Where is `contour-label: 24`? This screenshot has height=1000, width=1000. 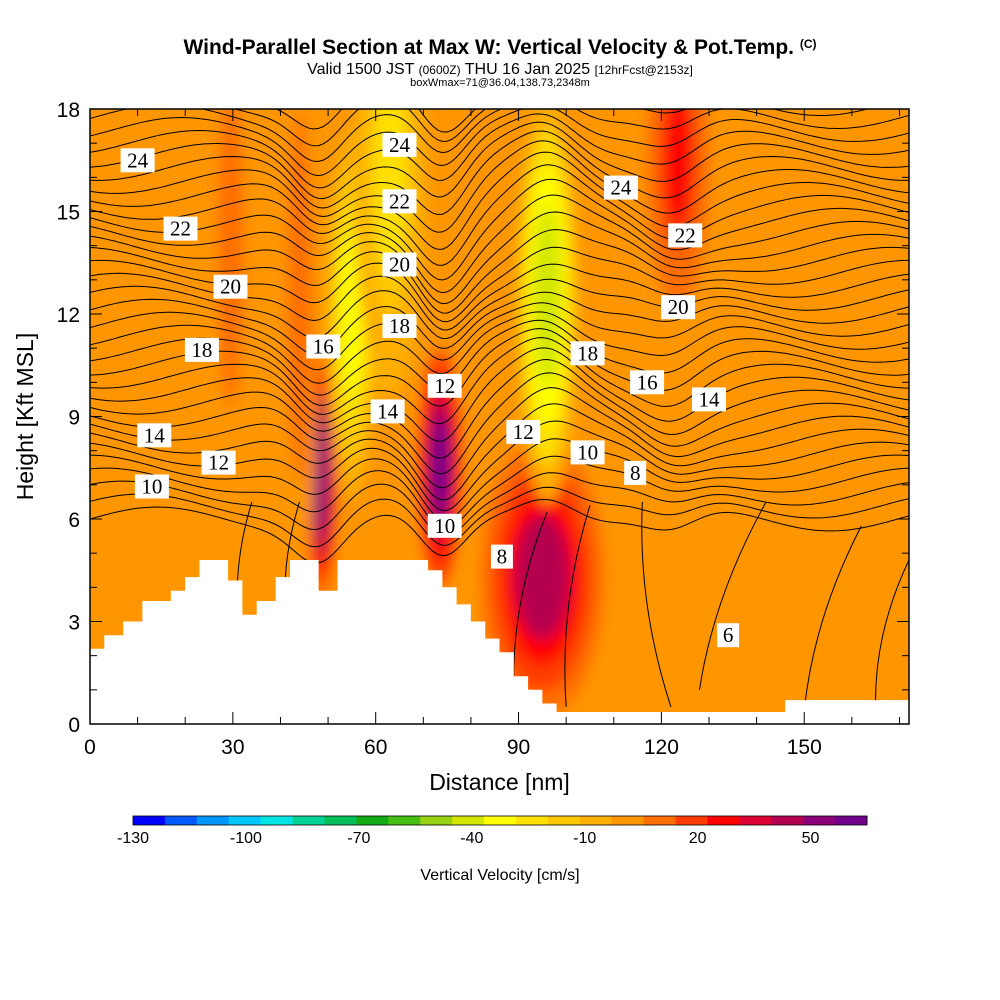
contour-label: 24 is located at coordinates (137, 160).